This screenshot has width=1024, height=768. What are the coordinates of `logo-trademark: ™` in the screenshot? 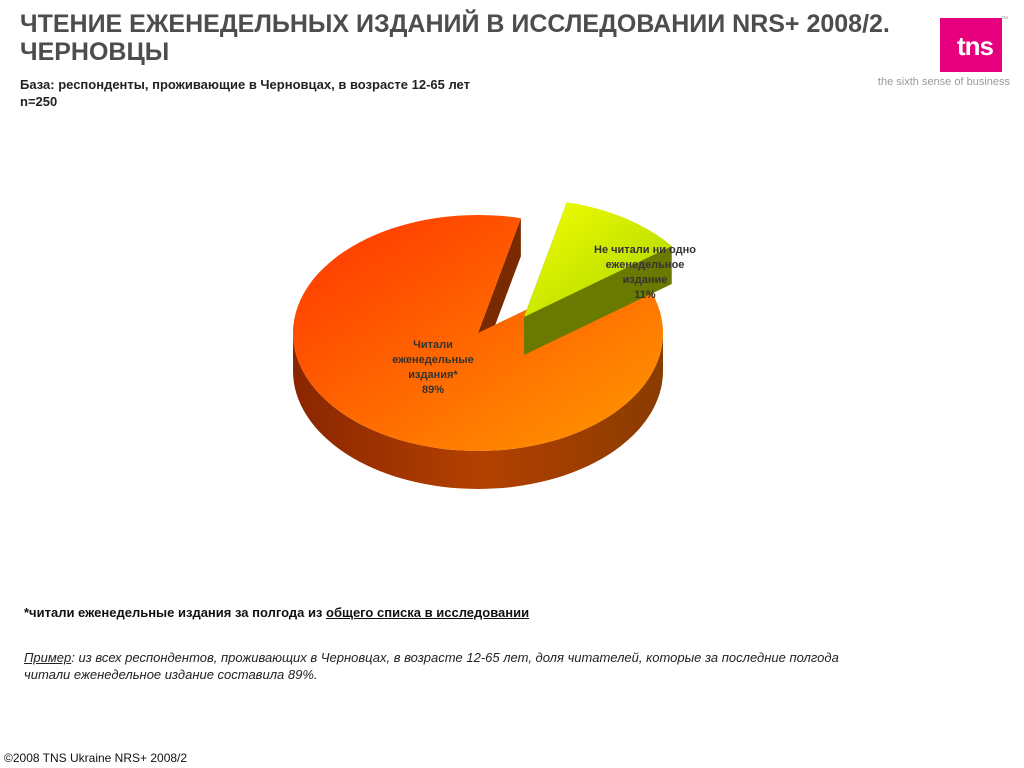 It's located at (1004, 19).